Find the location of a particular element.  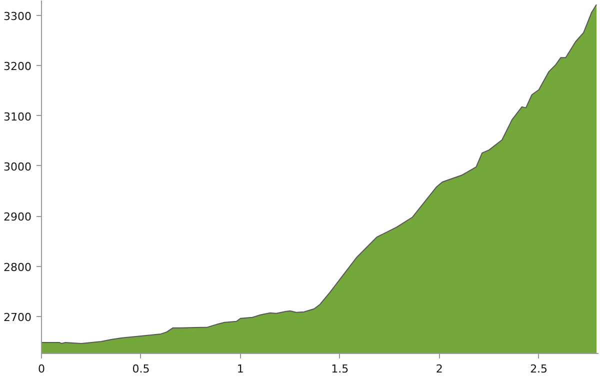

x-tick-label: 1 is located at coordinates (240, 369).